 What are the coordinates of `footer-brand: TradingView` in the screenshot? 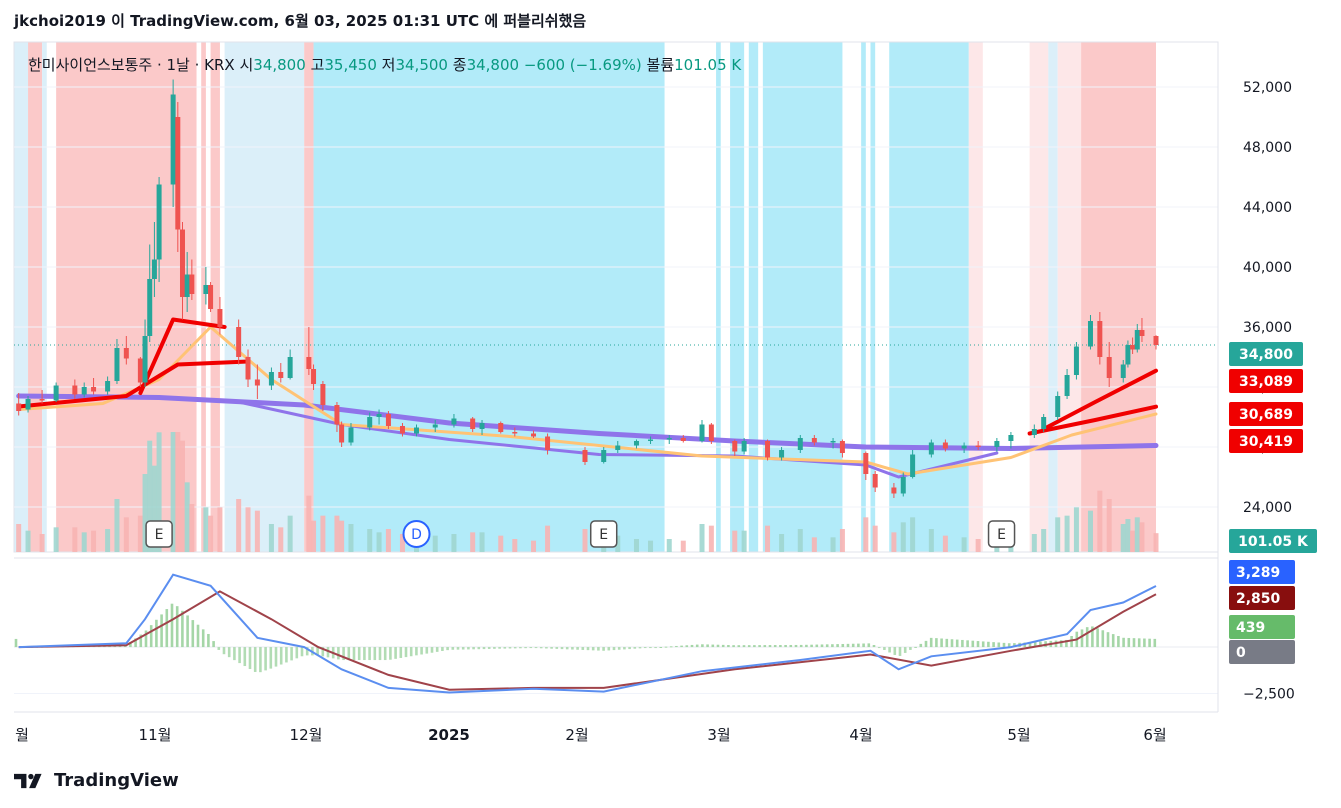 It's located at (96, 780).